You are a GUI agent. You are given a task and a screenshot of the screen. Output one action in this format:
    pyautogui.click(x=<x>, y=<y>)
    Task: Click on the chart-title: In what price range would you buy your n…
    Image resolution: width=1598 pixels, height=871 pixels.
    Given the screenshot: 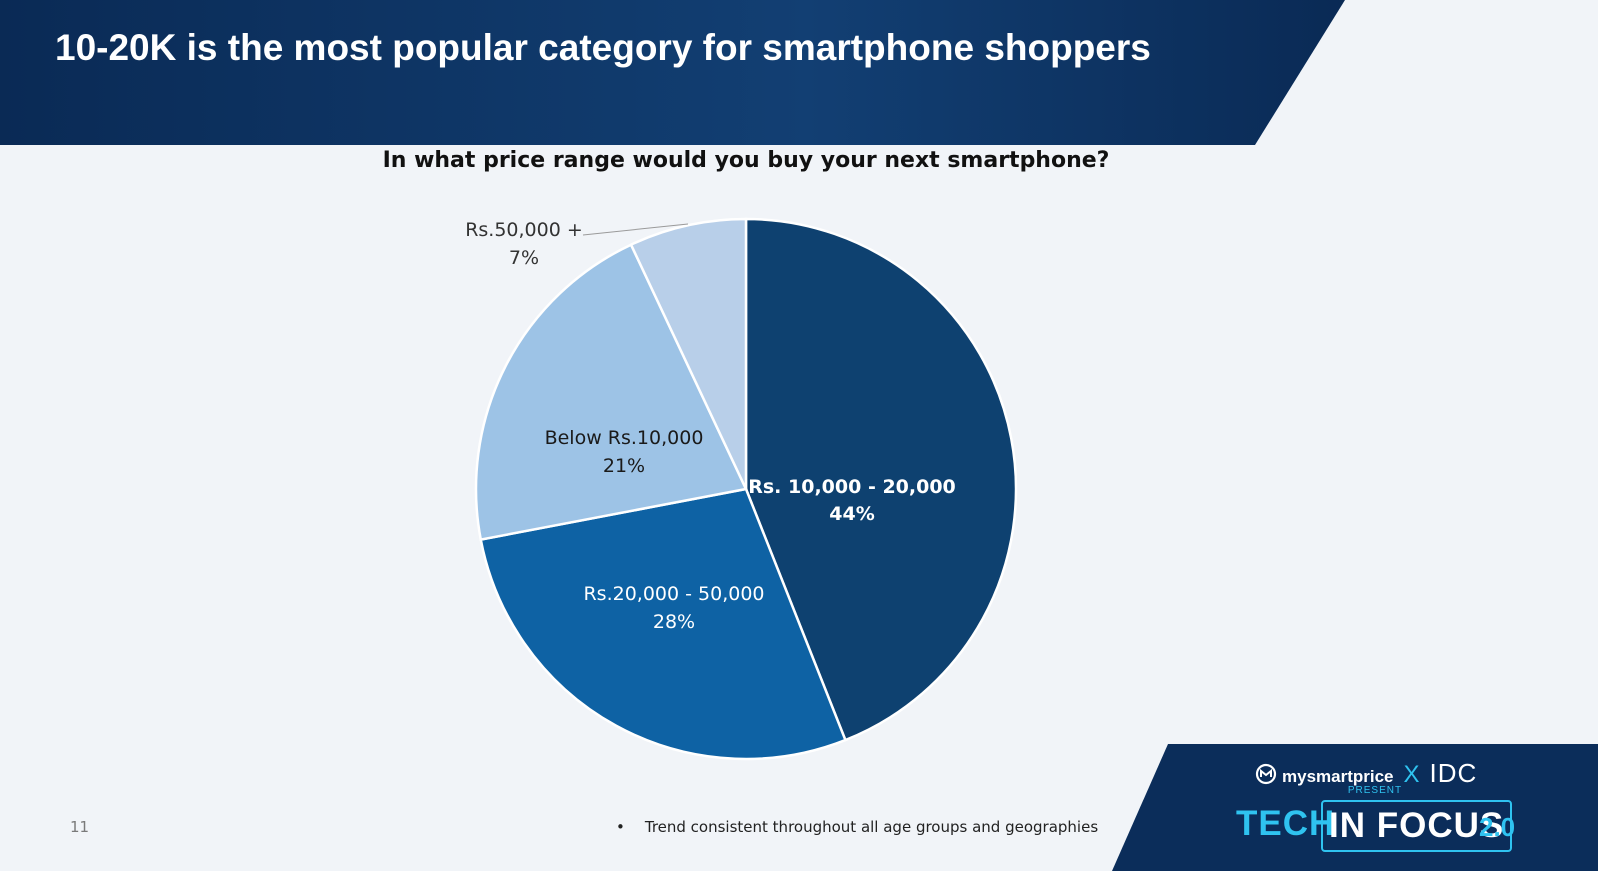 What is the action you would take?
    pyautogui.click(x=746, y=160)
    